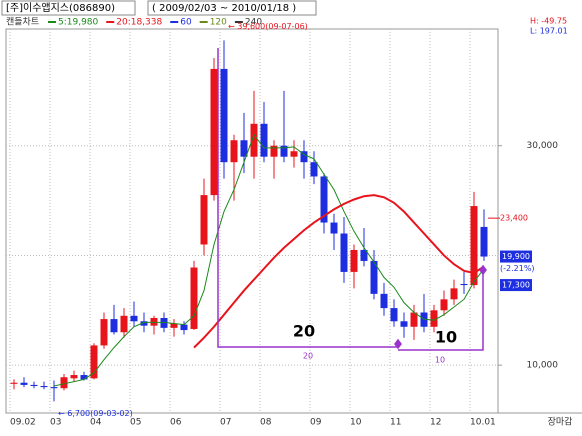  Describe the element at coordinates (224, 8) in the screenshot. I see `period: ( 2009/02/03 ~ 2010/01/18 )` at that location.